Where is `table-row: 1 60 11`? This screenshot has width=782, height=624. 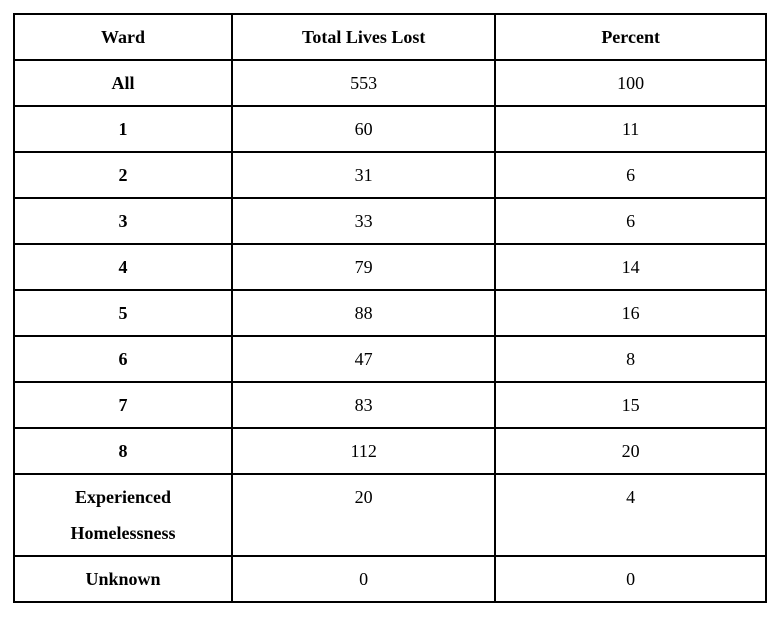
table-row: 1 60 11 is located at coordinates (389, 129).